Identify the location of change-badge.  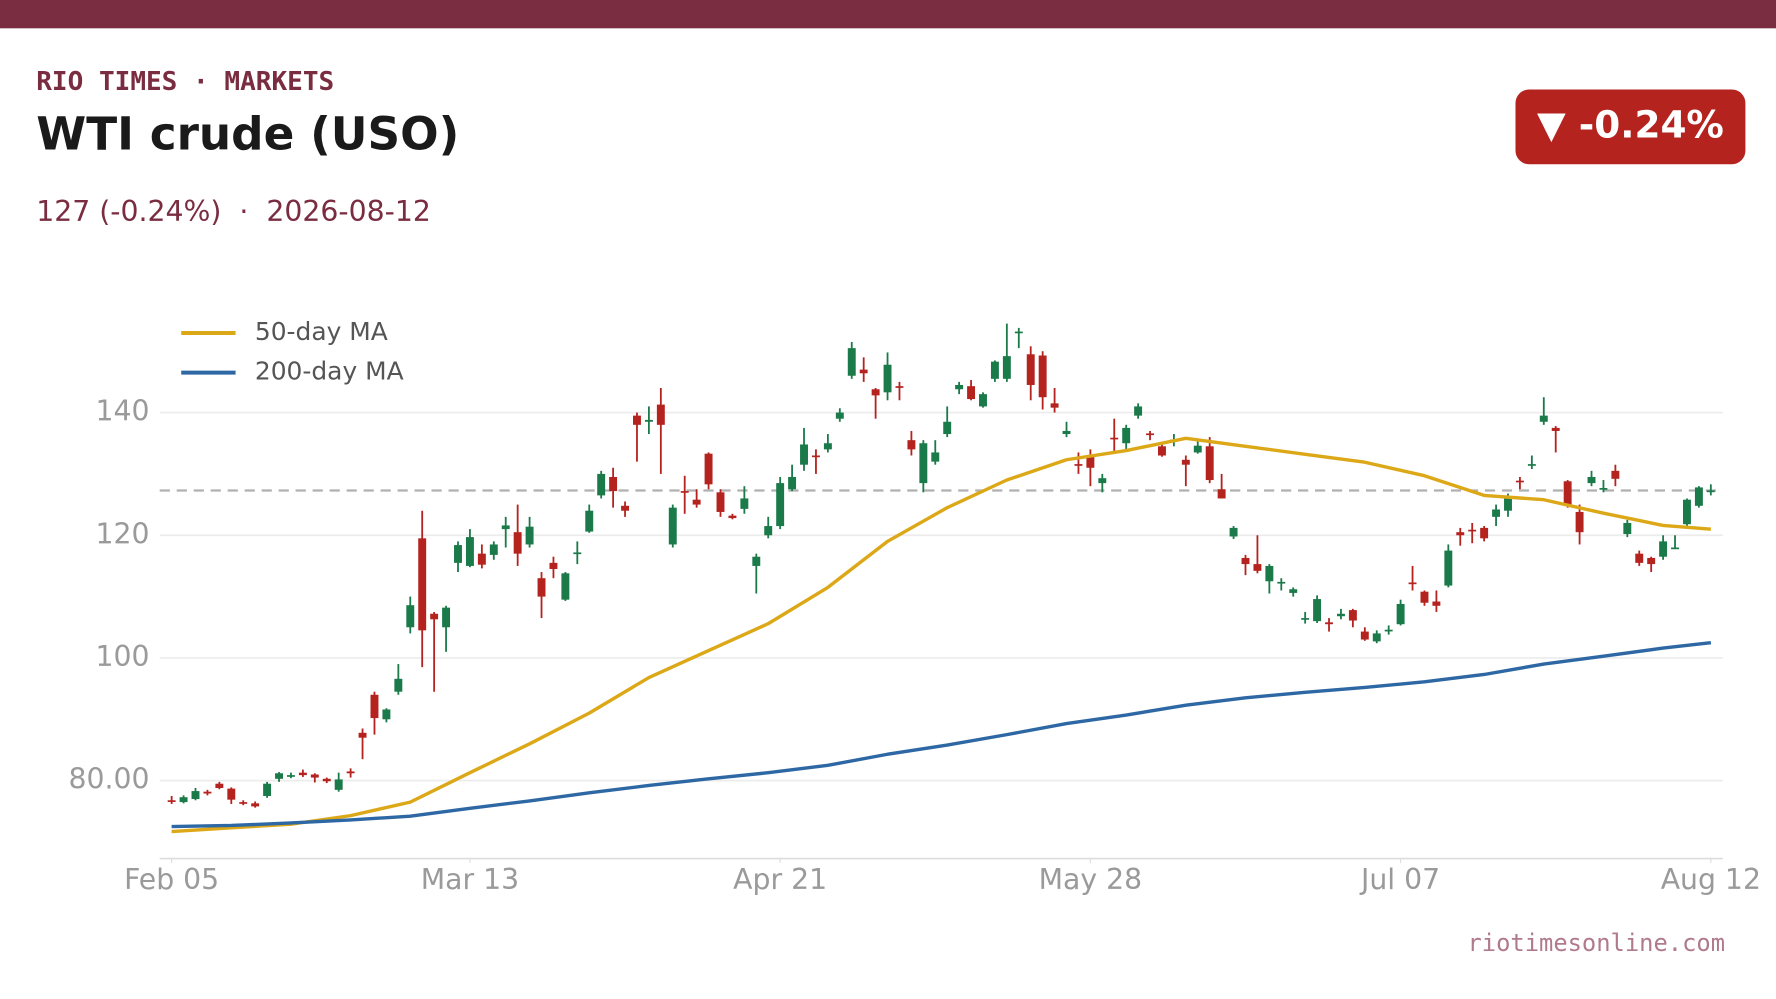
(1630, 127).